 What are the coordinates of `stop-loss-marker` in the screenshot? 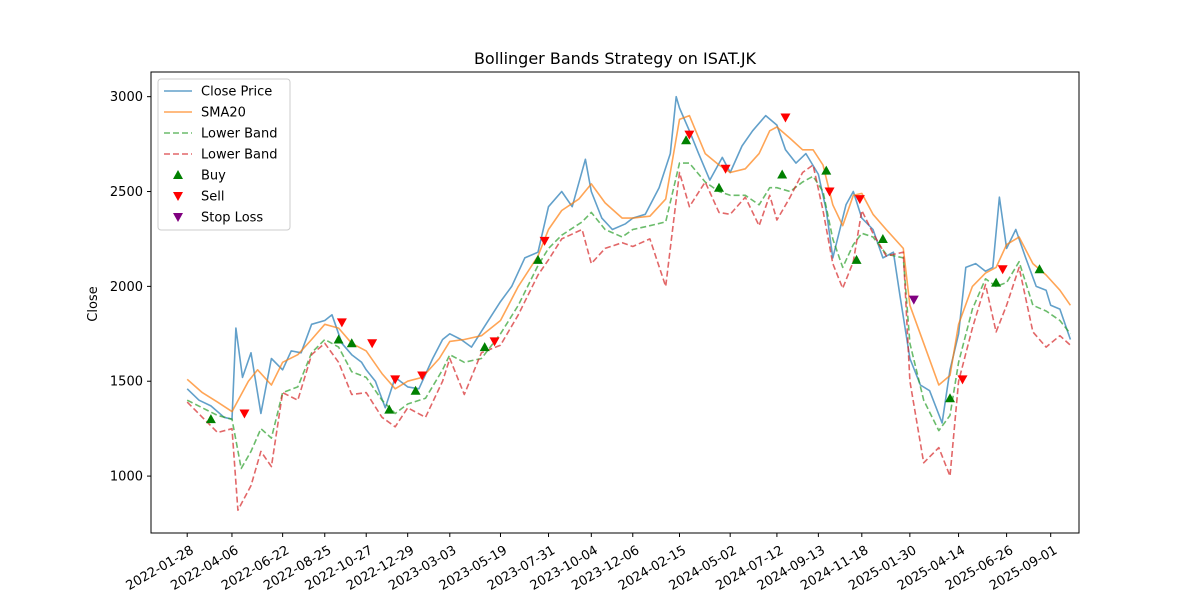 It's located at (913, 300).